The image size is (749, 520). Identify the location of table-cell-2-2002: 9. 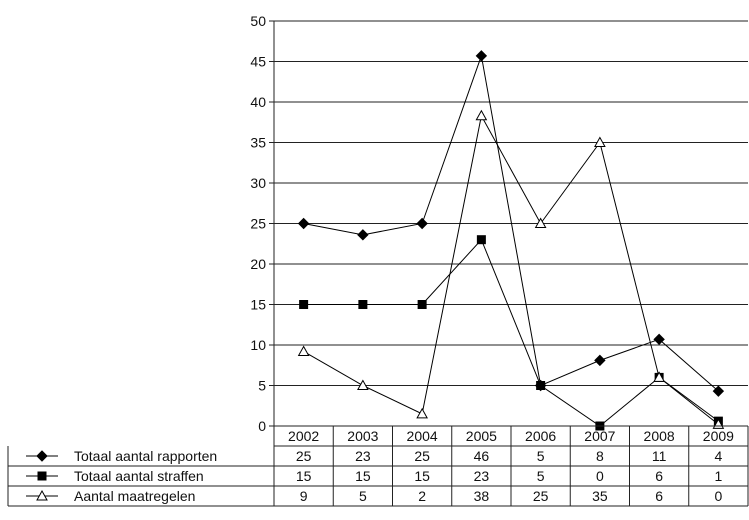
(304, 496).